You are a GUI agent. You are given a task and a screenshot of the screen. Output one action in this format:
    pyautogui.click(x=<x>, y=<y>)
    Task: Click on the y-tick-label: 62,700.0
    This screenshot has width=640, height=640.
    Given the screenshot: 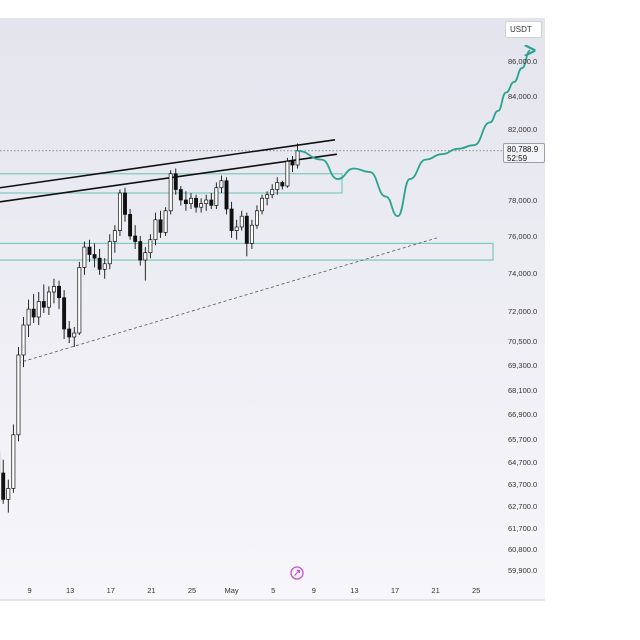 What is the action you would take?
    pyautogui.click(x=522, y=506)
    